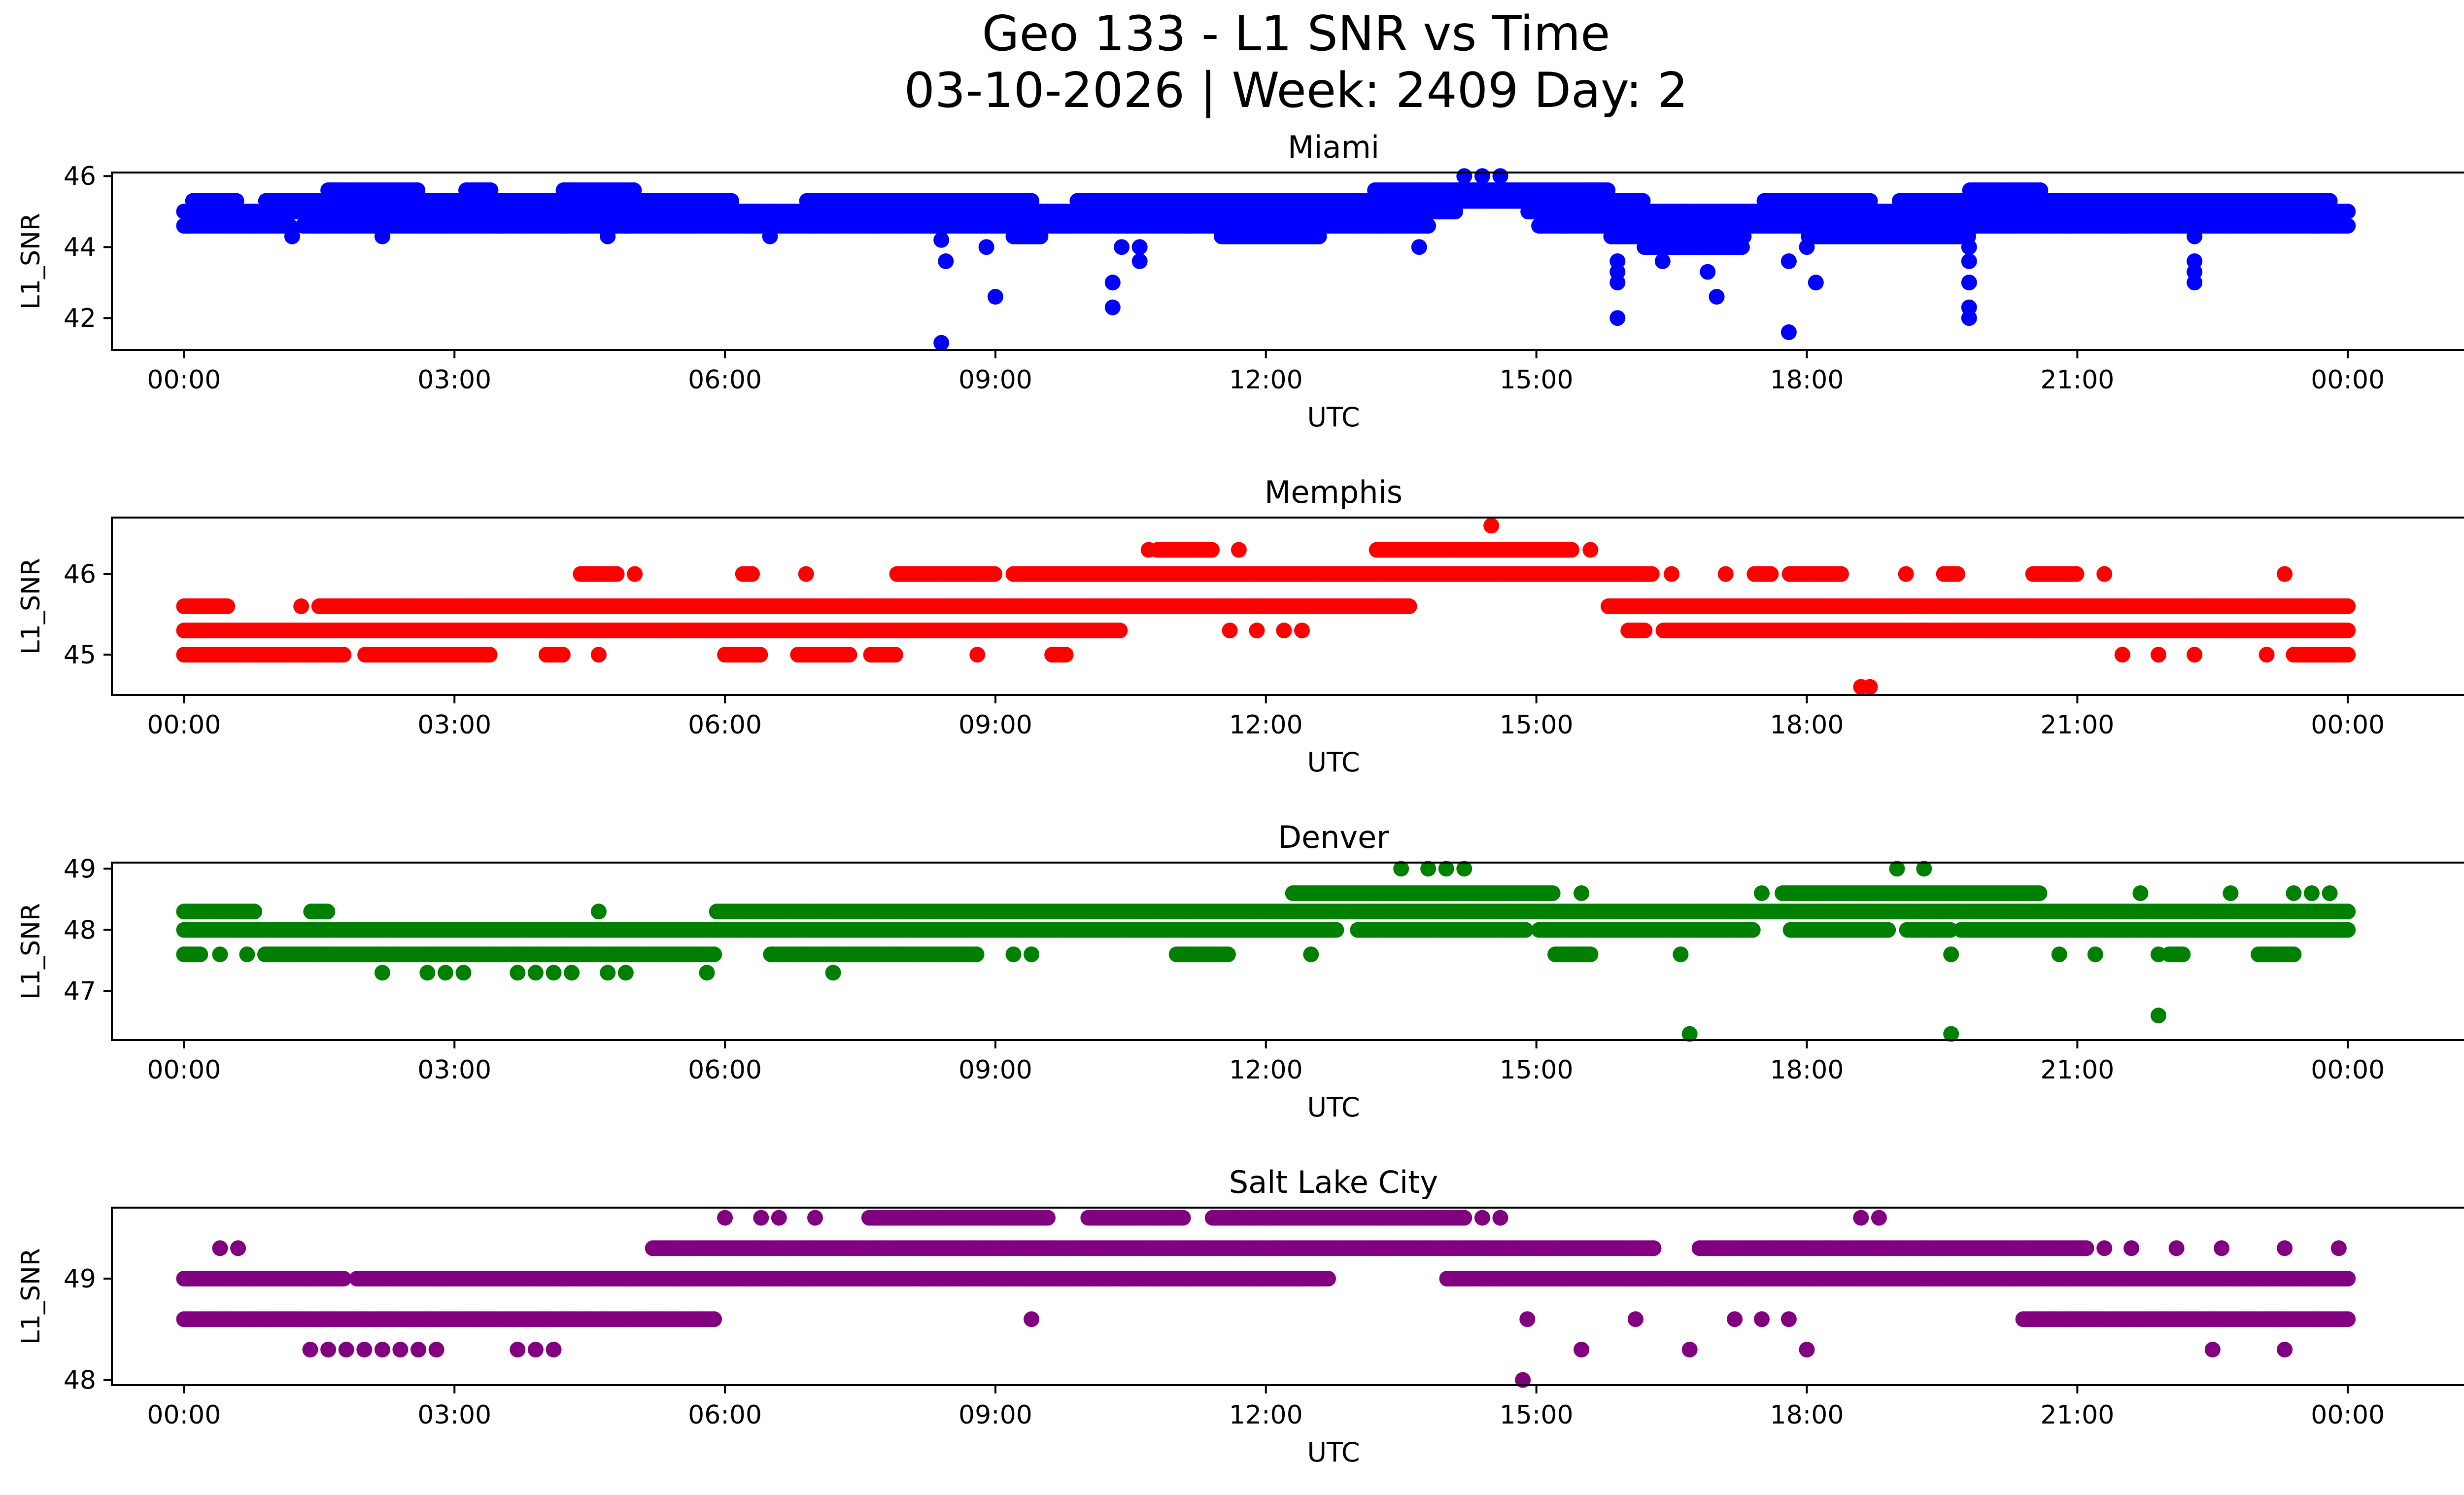 The height and width of the screenshot is (1495, 2464). Describe the element at coordinates (1333, 147) in the screenshot. I see `panel-title: Miami` at that location.